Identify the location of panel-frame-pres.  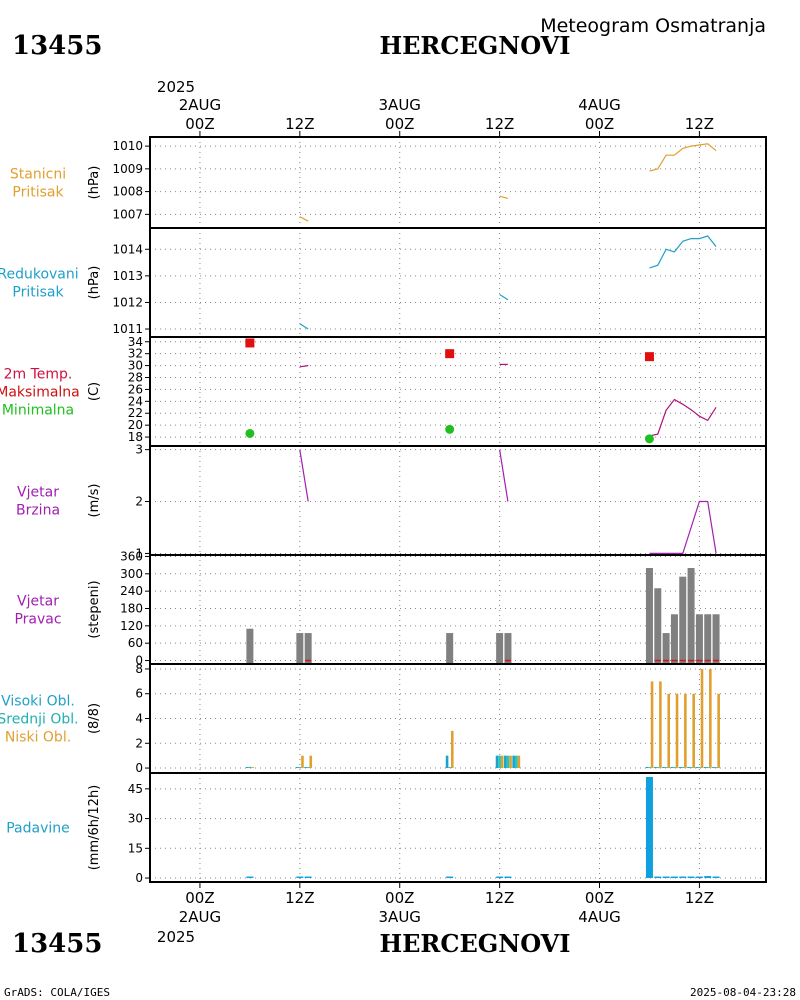
(458, 182).